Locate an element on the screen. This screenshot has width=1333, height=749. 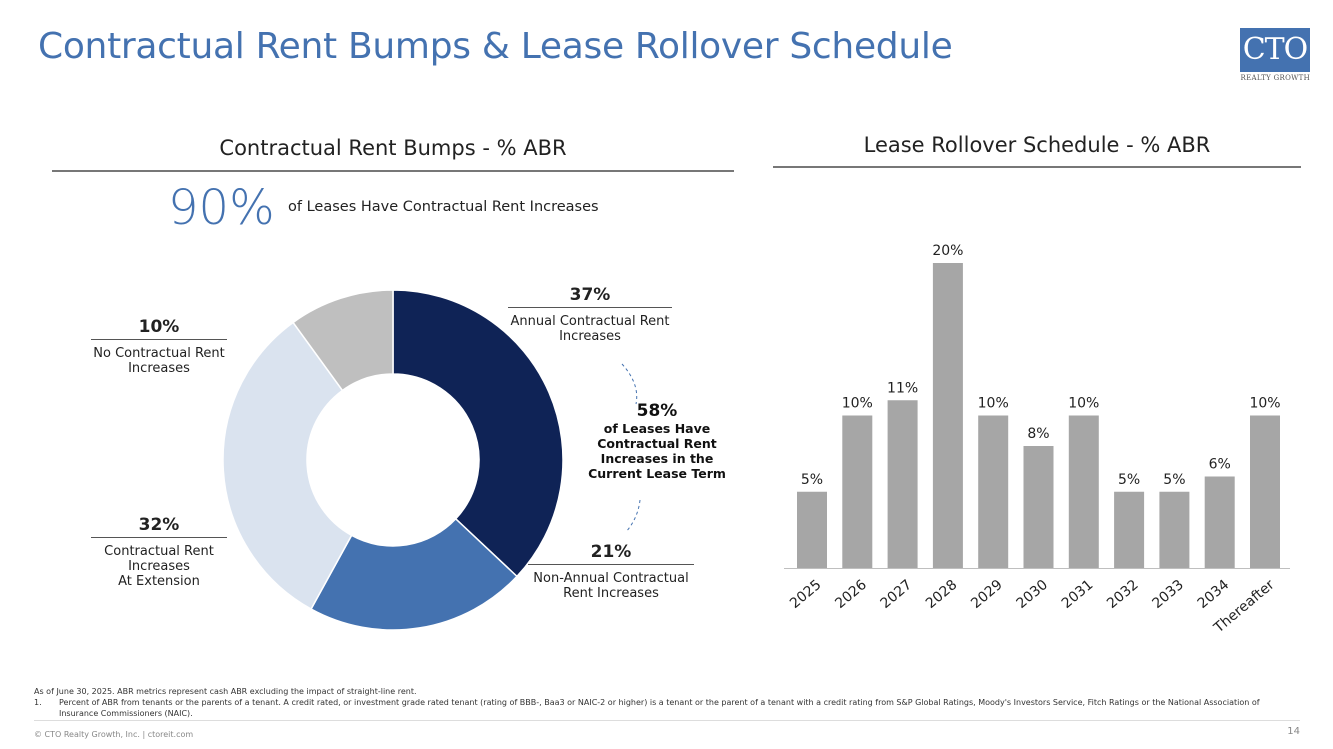
bar-label-2026: 10% is located at coordinates (857, 404).